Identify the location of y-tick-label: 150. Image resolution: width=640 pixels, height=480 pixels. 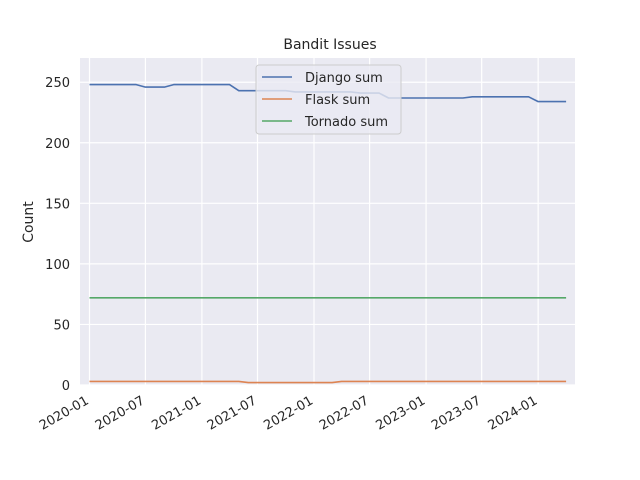
(57, 204).